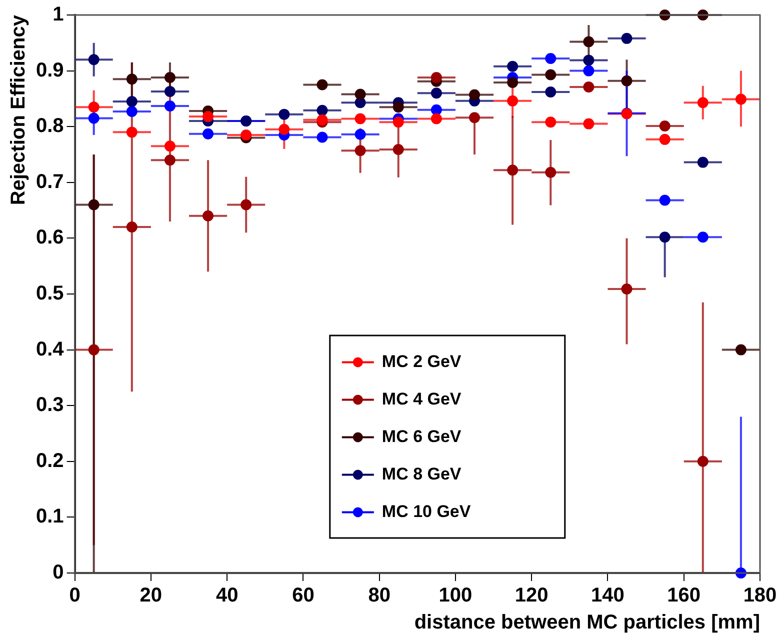  I want to click on x-tick-label: 120, so click(531, 595).